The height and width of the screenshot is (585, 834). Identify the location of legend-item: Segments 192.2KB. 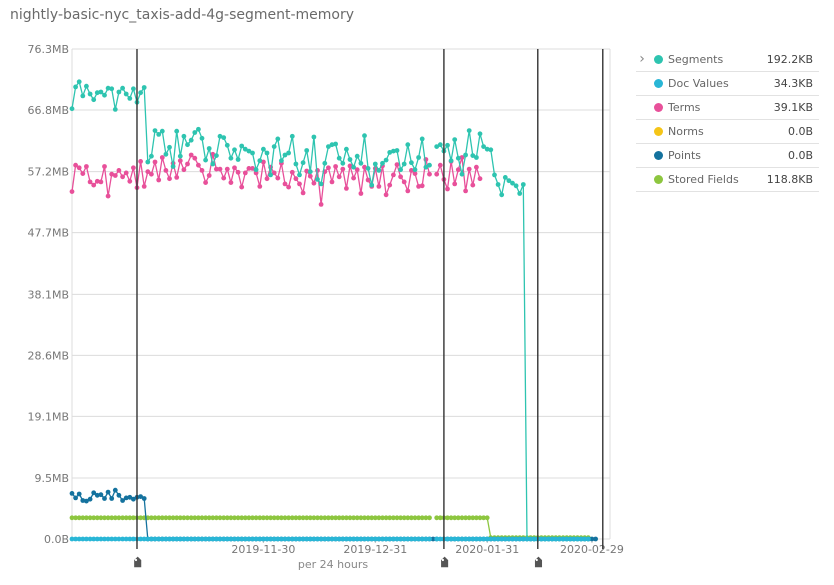
(727, 60).